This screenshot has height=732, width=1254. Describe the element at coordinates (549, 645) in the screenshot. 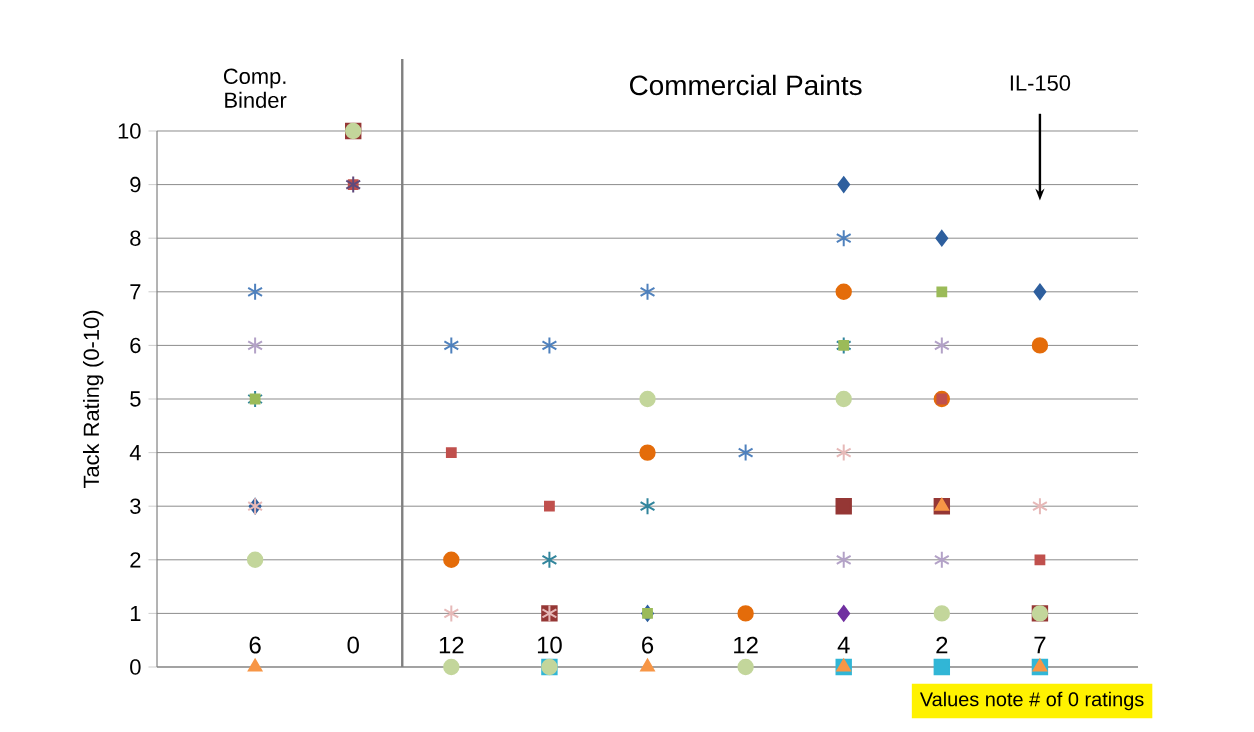

I see `annotation: 10` at that location.